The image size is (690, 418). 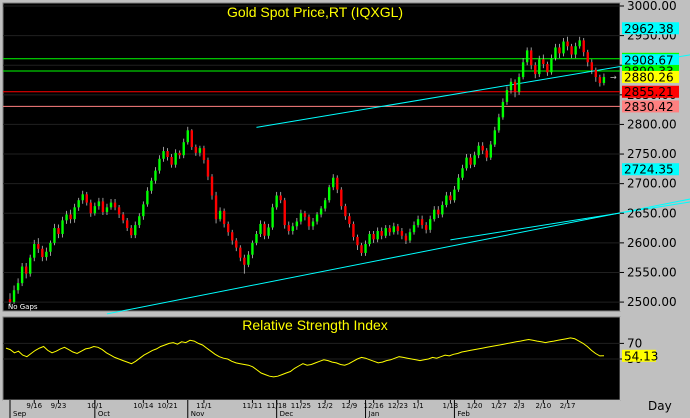 I want to click on month-label: Sep, so click(x=20, y=414).